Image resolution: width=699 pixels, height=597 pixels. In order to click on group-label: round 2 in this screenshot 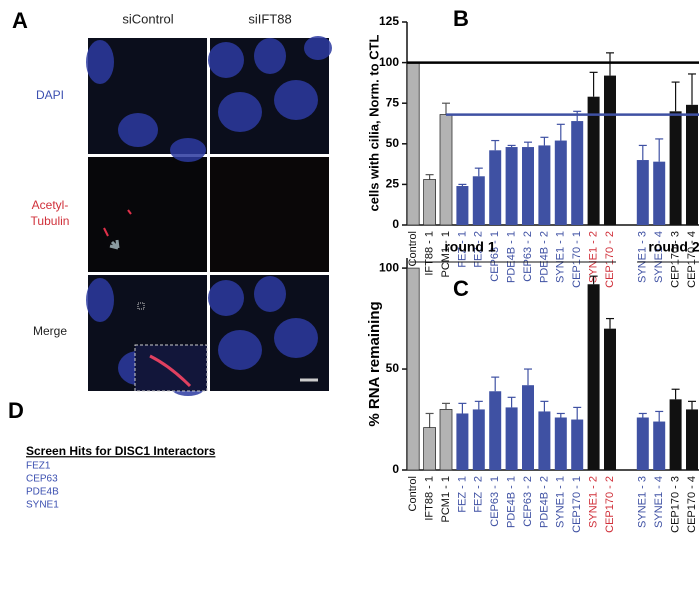, I will do `click(673, 247)`.